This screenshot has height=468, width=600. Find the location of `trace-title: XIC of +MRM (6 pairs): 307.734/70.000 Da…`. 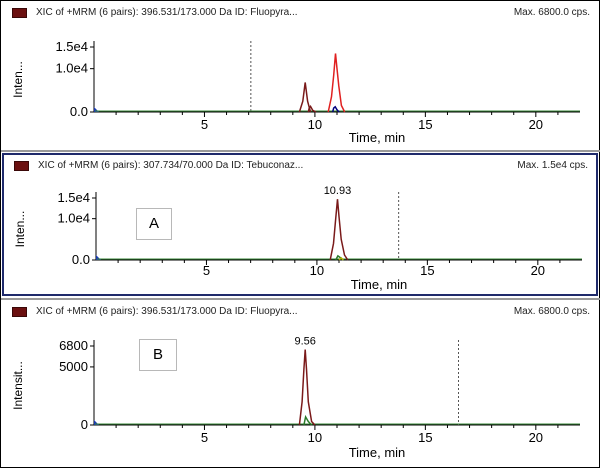

trace-title: XIC of +MRM (6 pairs): 307.734/70.000 Da… is located at coordinates (171, 165).